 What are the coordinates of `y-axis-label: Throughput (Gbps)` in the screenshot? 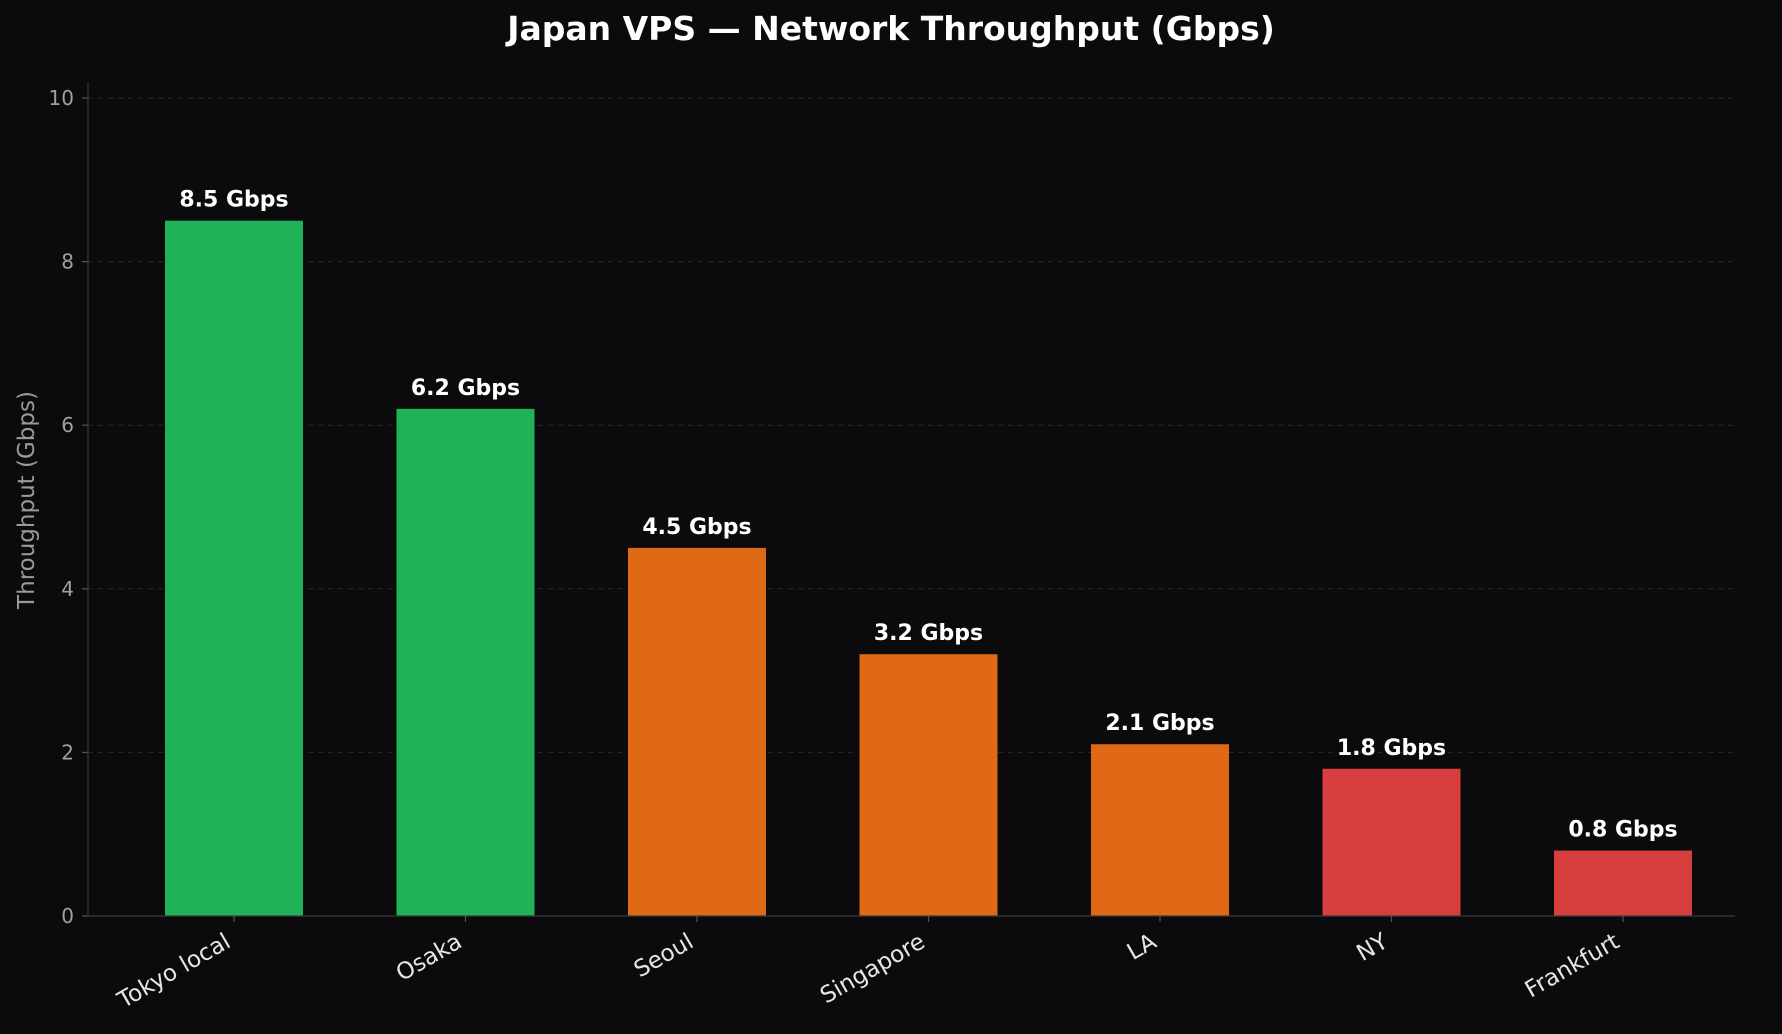 It's located at (27, 500).